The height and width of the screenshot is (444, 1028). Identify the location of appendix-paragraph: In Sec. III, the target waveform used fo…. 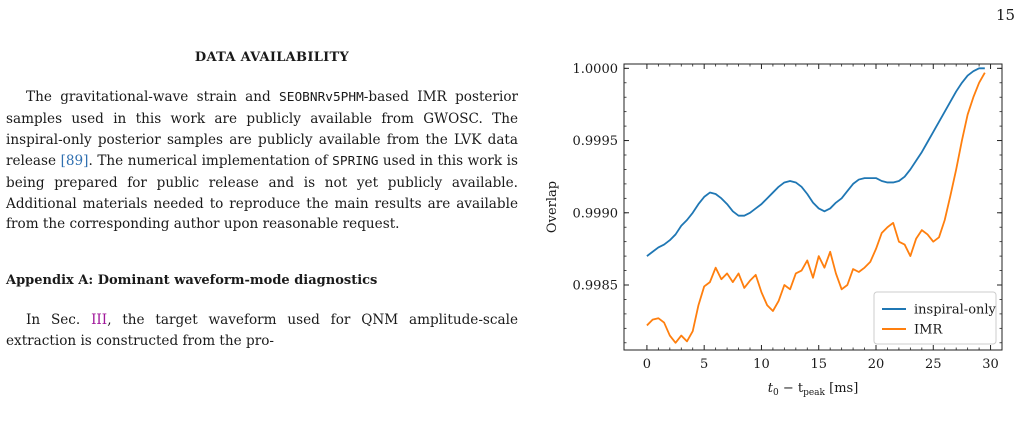
(262, 331).